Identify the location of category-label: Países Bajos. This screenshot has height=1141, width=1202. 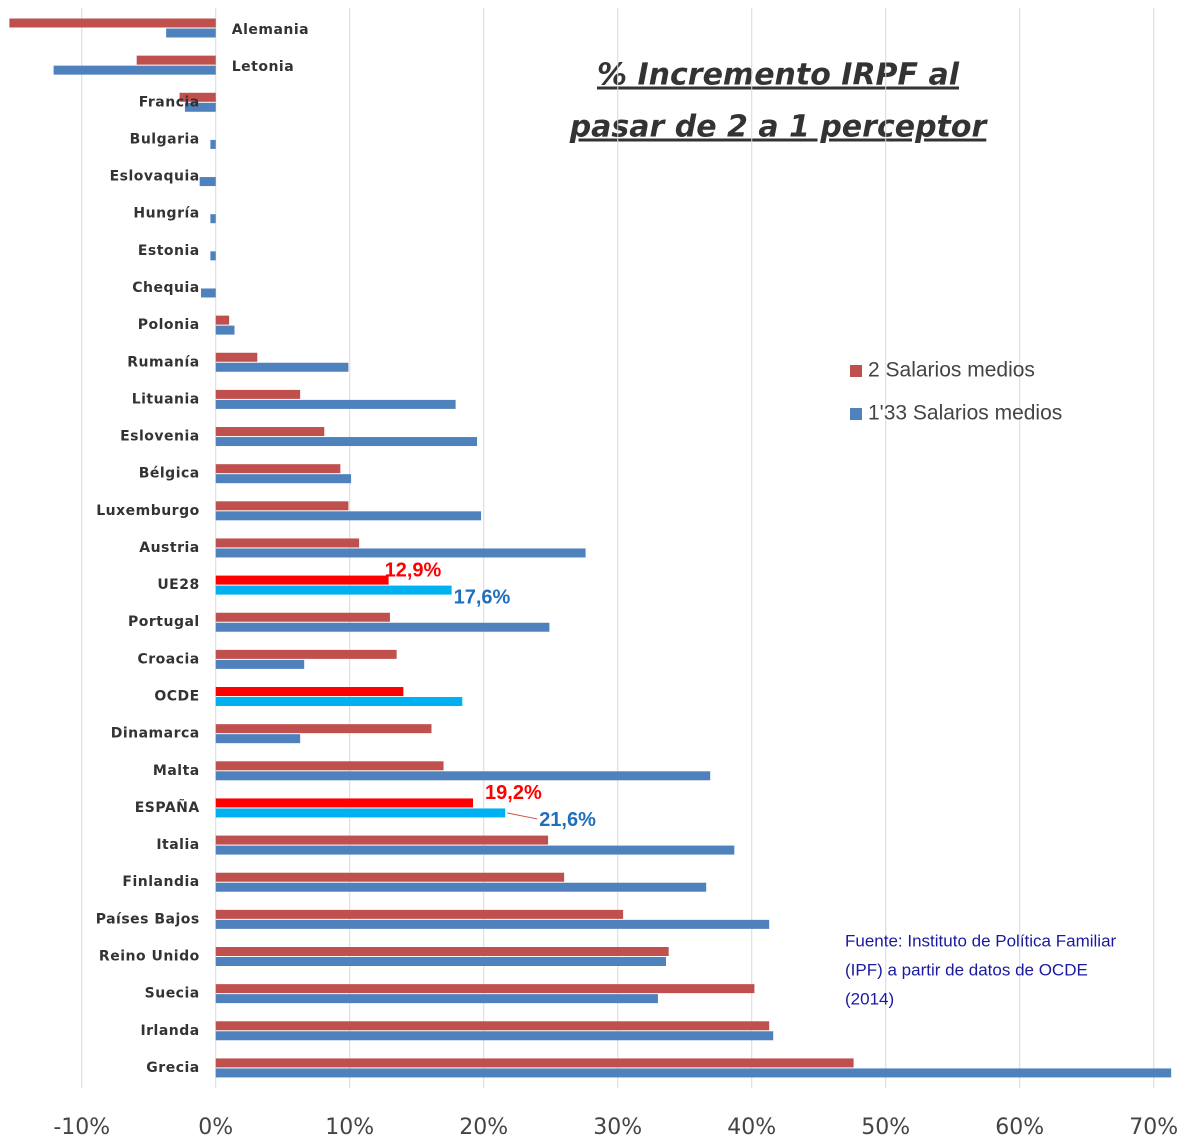
(148, 919).